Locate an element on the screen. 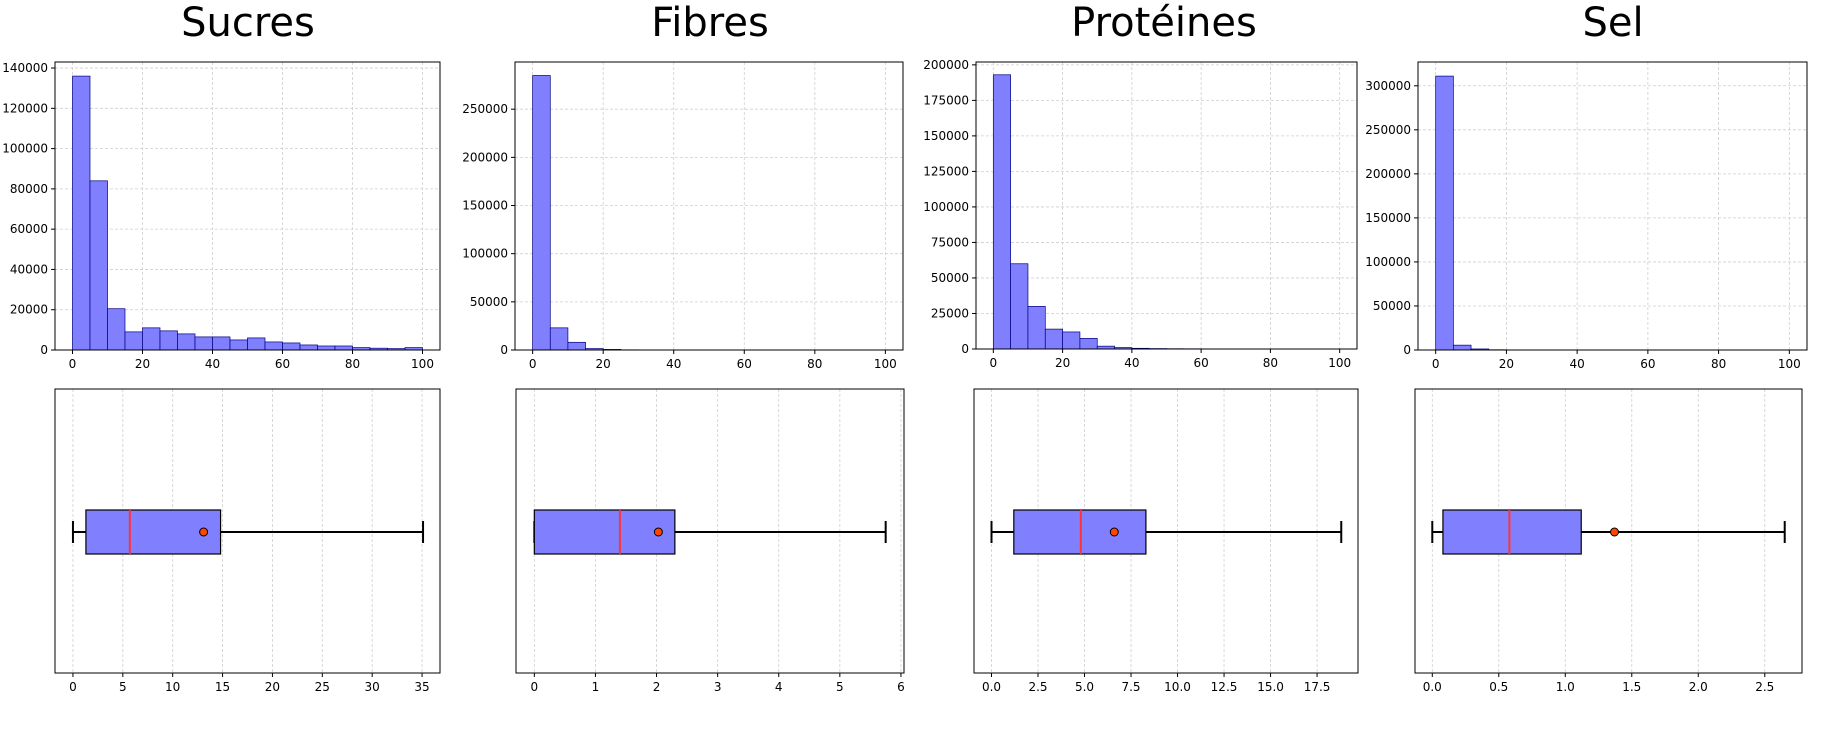  y-tick-label: 250000 is located at coordinates (1388, 130).